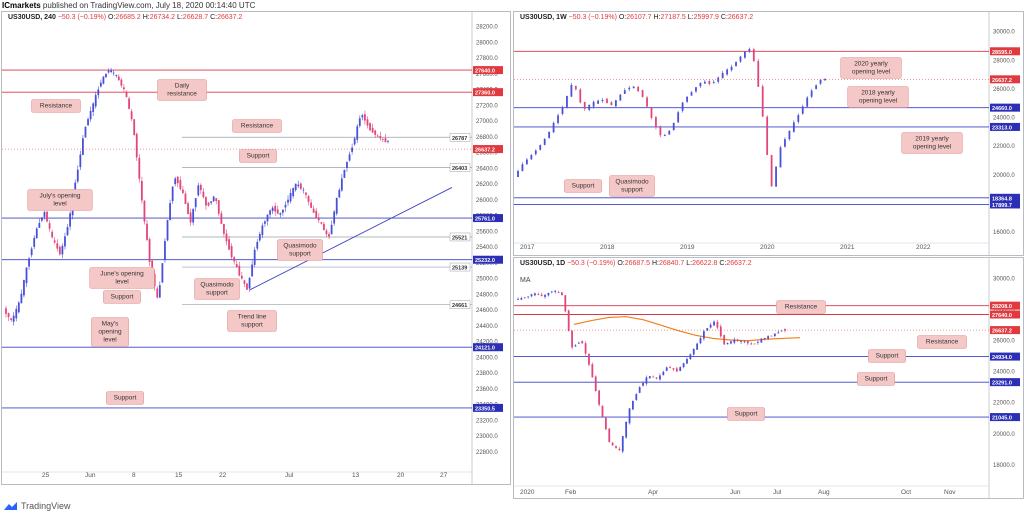 This screenshot has height=516, width=1024. I want to click on y-tick-label: 25600.0, so click(487, 232).